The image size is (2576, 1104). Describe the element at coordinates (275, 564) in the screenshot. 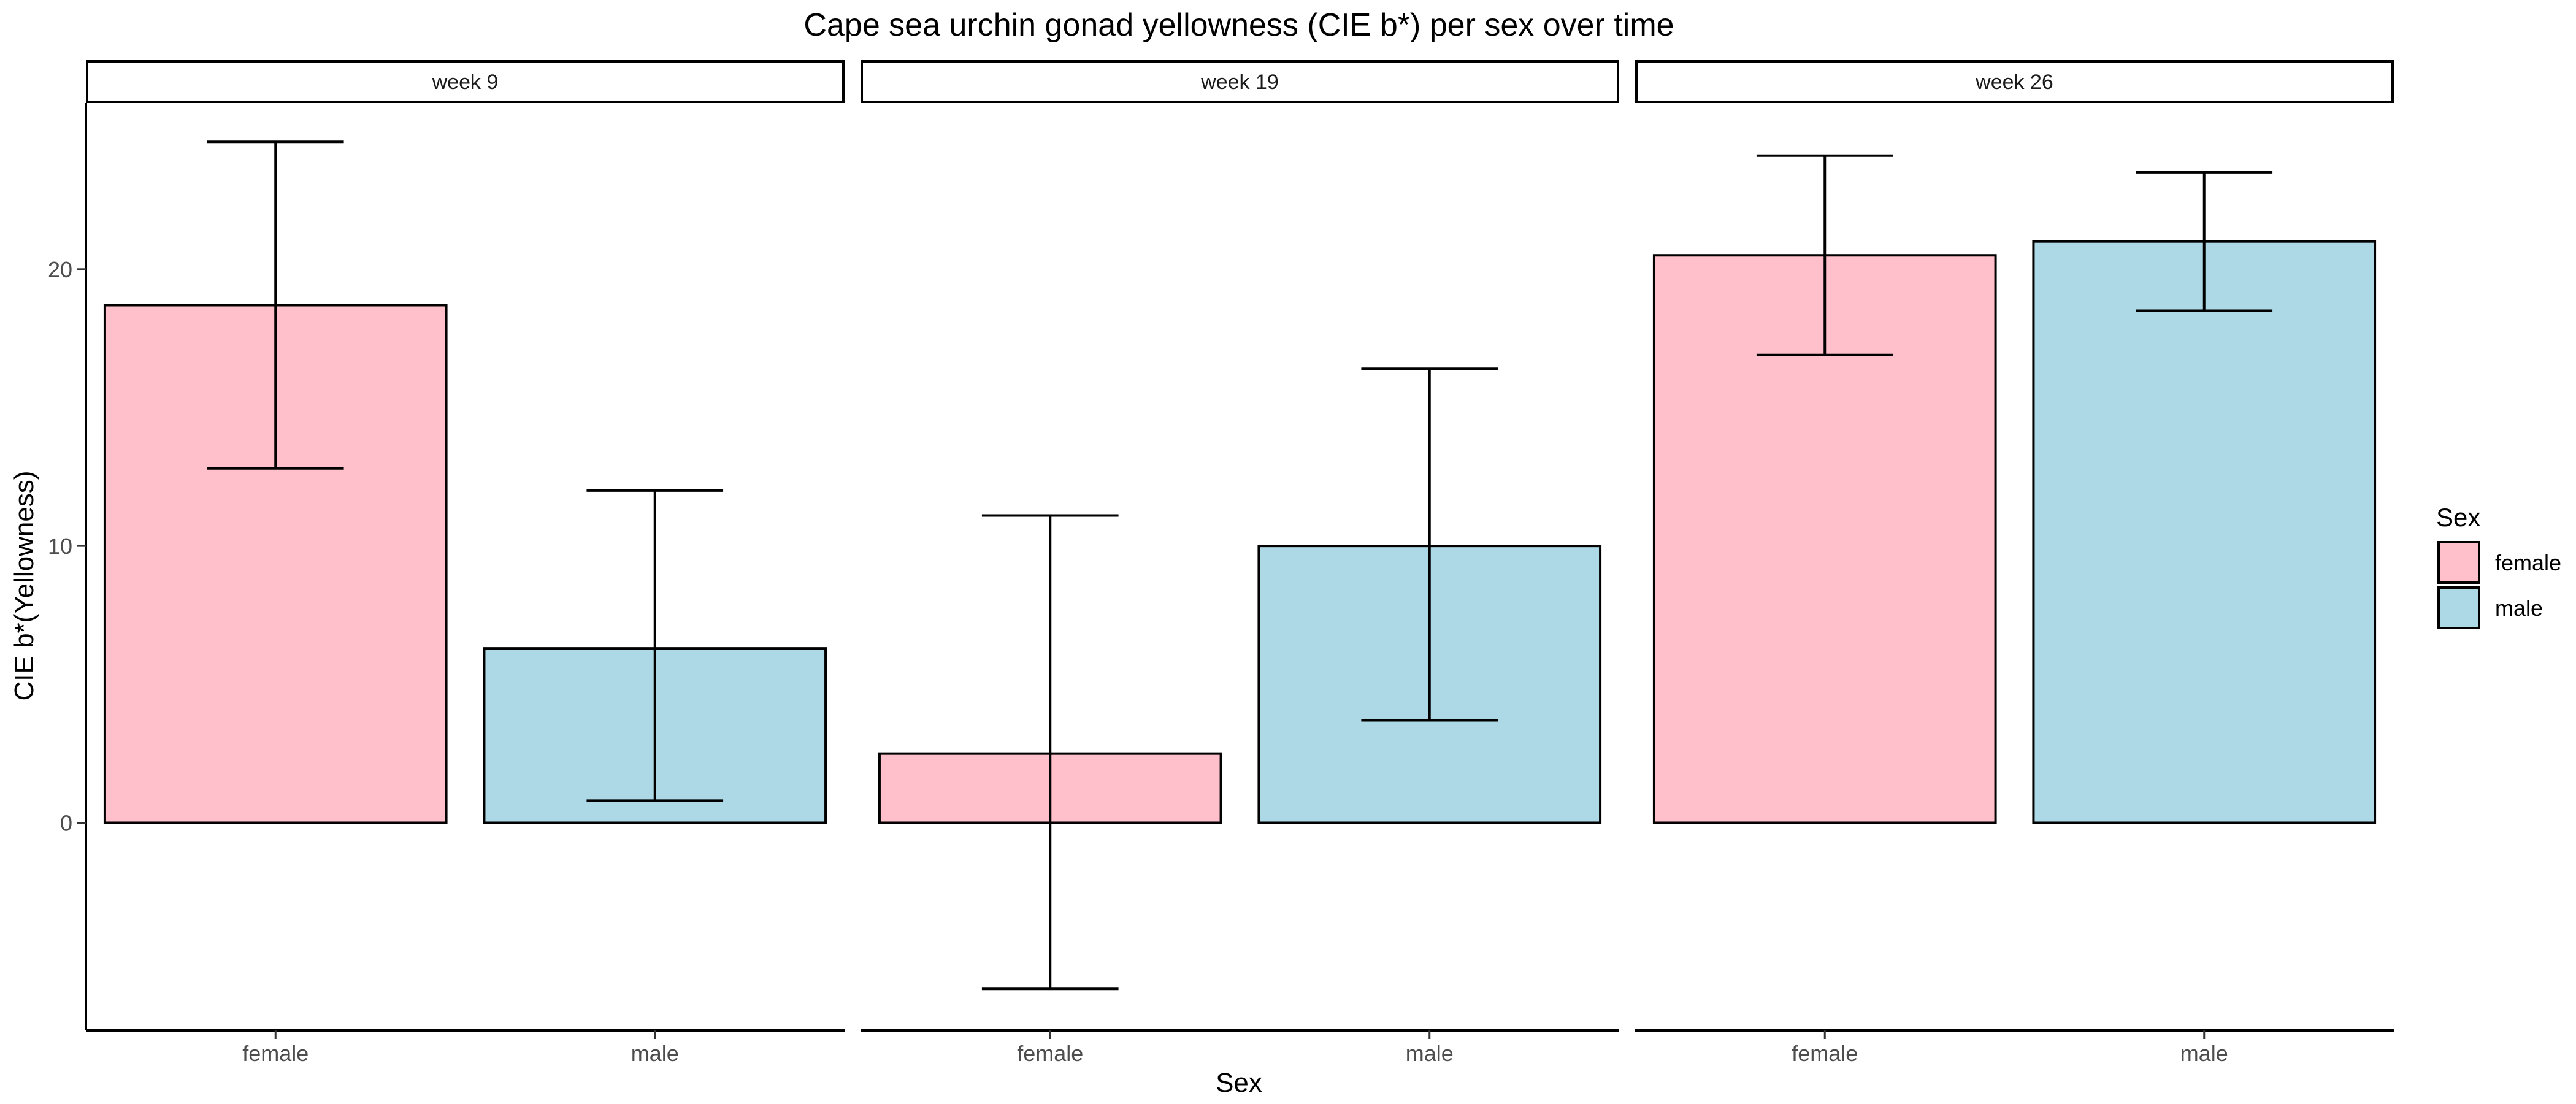

I see `bar-female` at that location.